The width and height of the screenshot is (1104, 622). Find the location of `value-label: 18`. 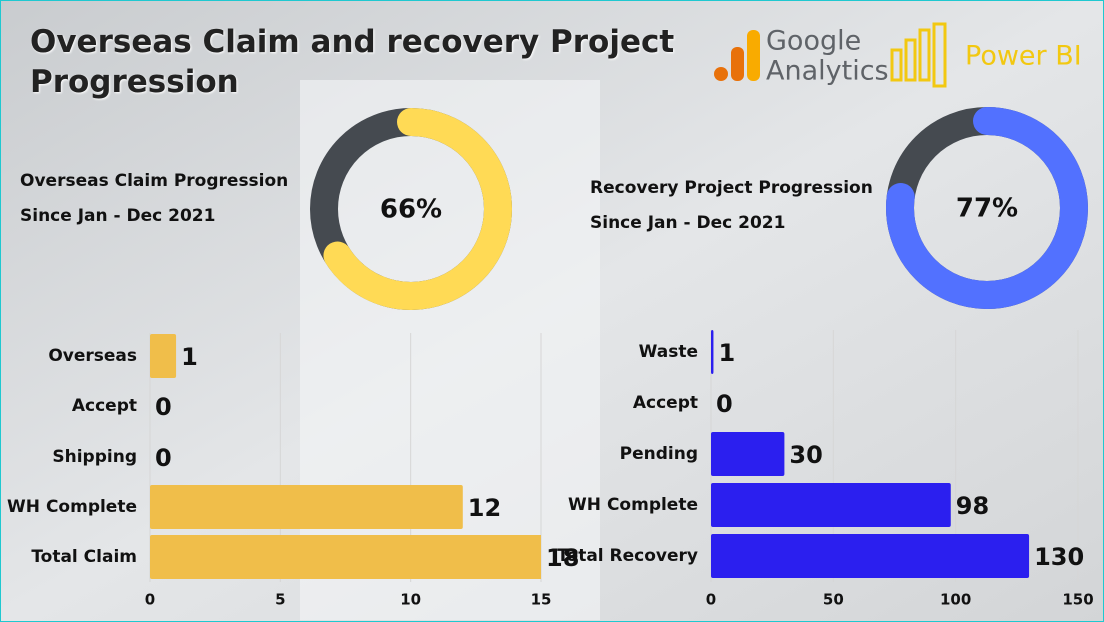

value-label: 18 is located at coordinates (562, 558).